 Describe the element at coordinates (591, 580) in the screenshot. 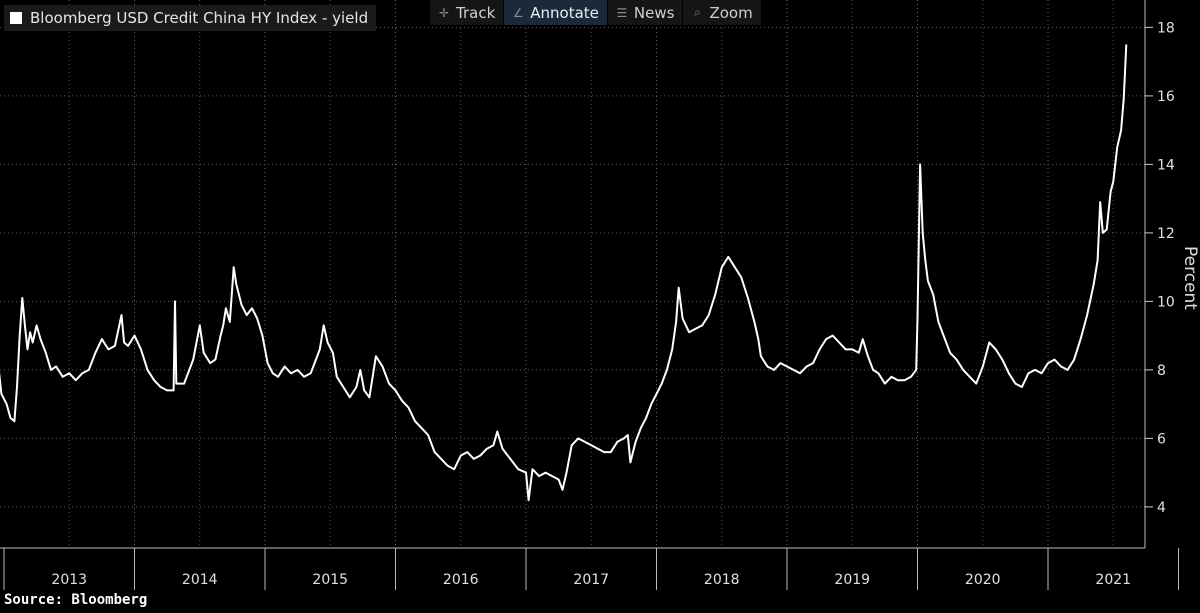

I see `x-tick-label-2017: 2017` at that location.